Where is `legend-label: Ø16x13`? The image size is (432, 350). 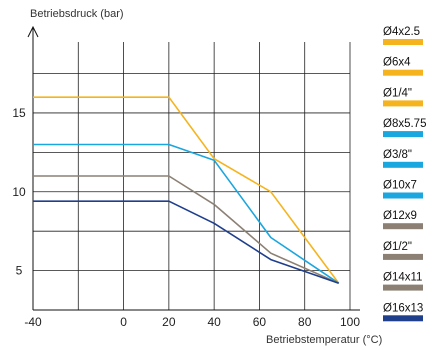
legend-label: Ø16x13 is located at coordinates (403, 308).